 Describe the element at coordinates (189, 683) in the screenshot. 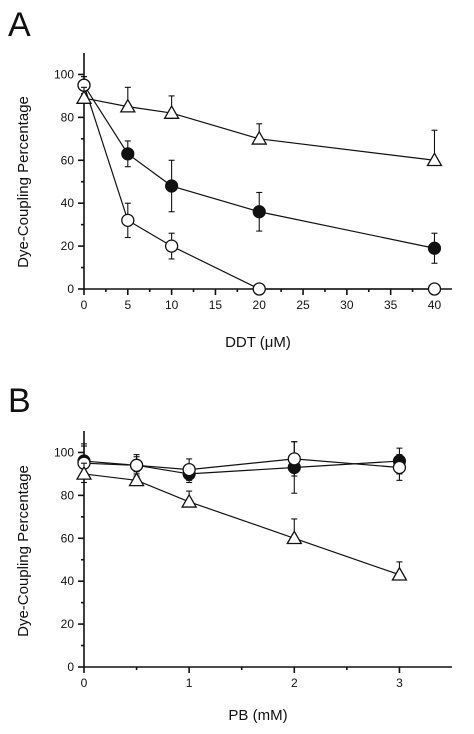

I see `x-tick-label: 1` at that location.